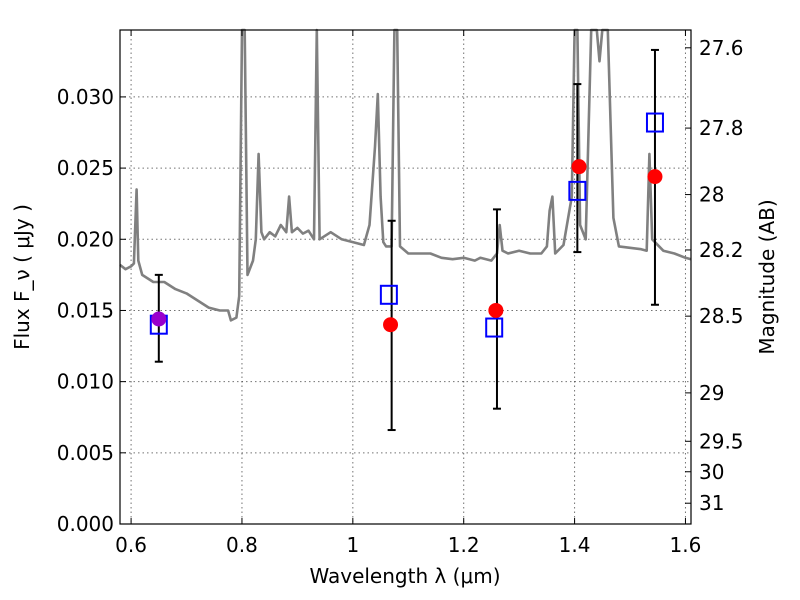  I want to click on x-tick-label: 0.8, so click(242, 545).